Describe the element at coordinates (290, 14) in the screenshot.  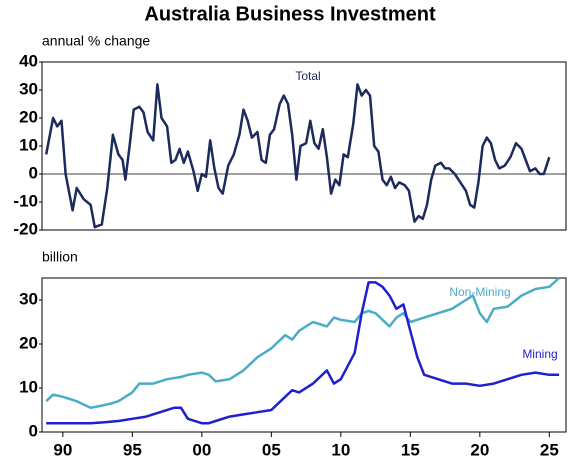
I see `chart-title: Australia Business Investment` at that location.